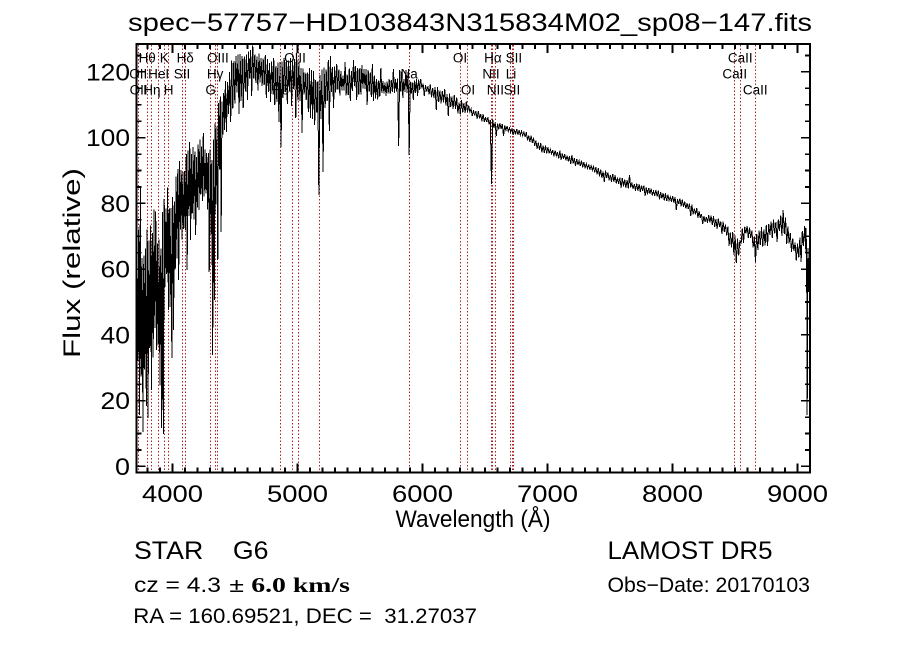 This screenshot has width=900, height=649. Describe the element at coordinates (672, 494) in the screenshot. I see `svg-text: 8000` at that location.